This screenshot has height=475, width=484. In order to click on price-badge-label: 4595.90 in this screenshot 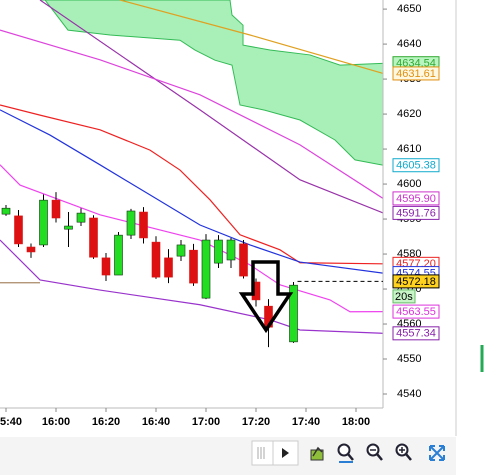, I will do `click(416, 199)`.